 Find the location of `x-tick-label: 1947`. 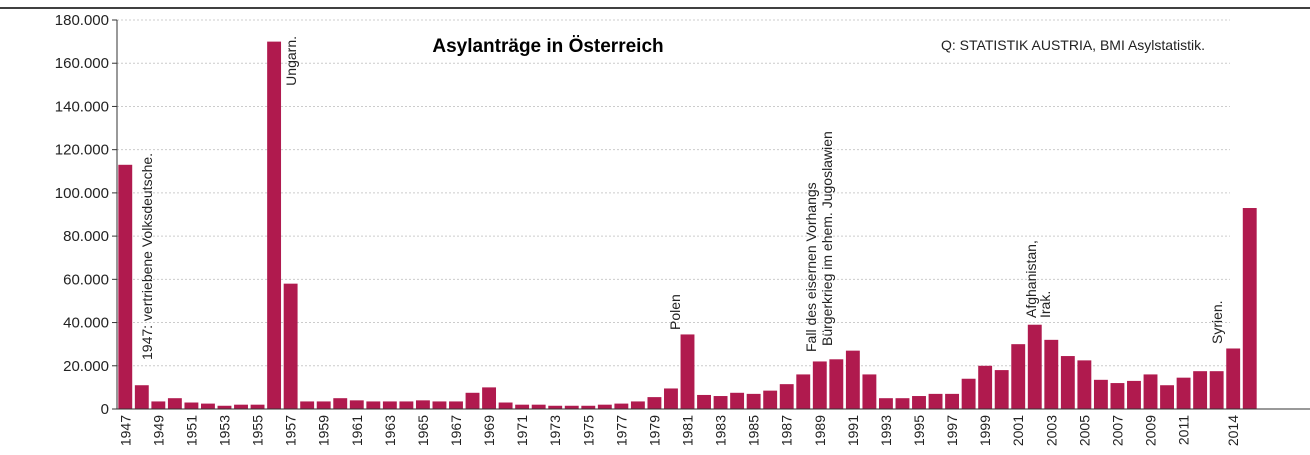

x-tick-label: 1947 is located at coordinates (125, 430).